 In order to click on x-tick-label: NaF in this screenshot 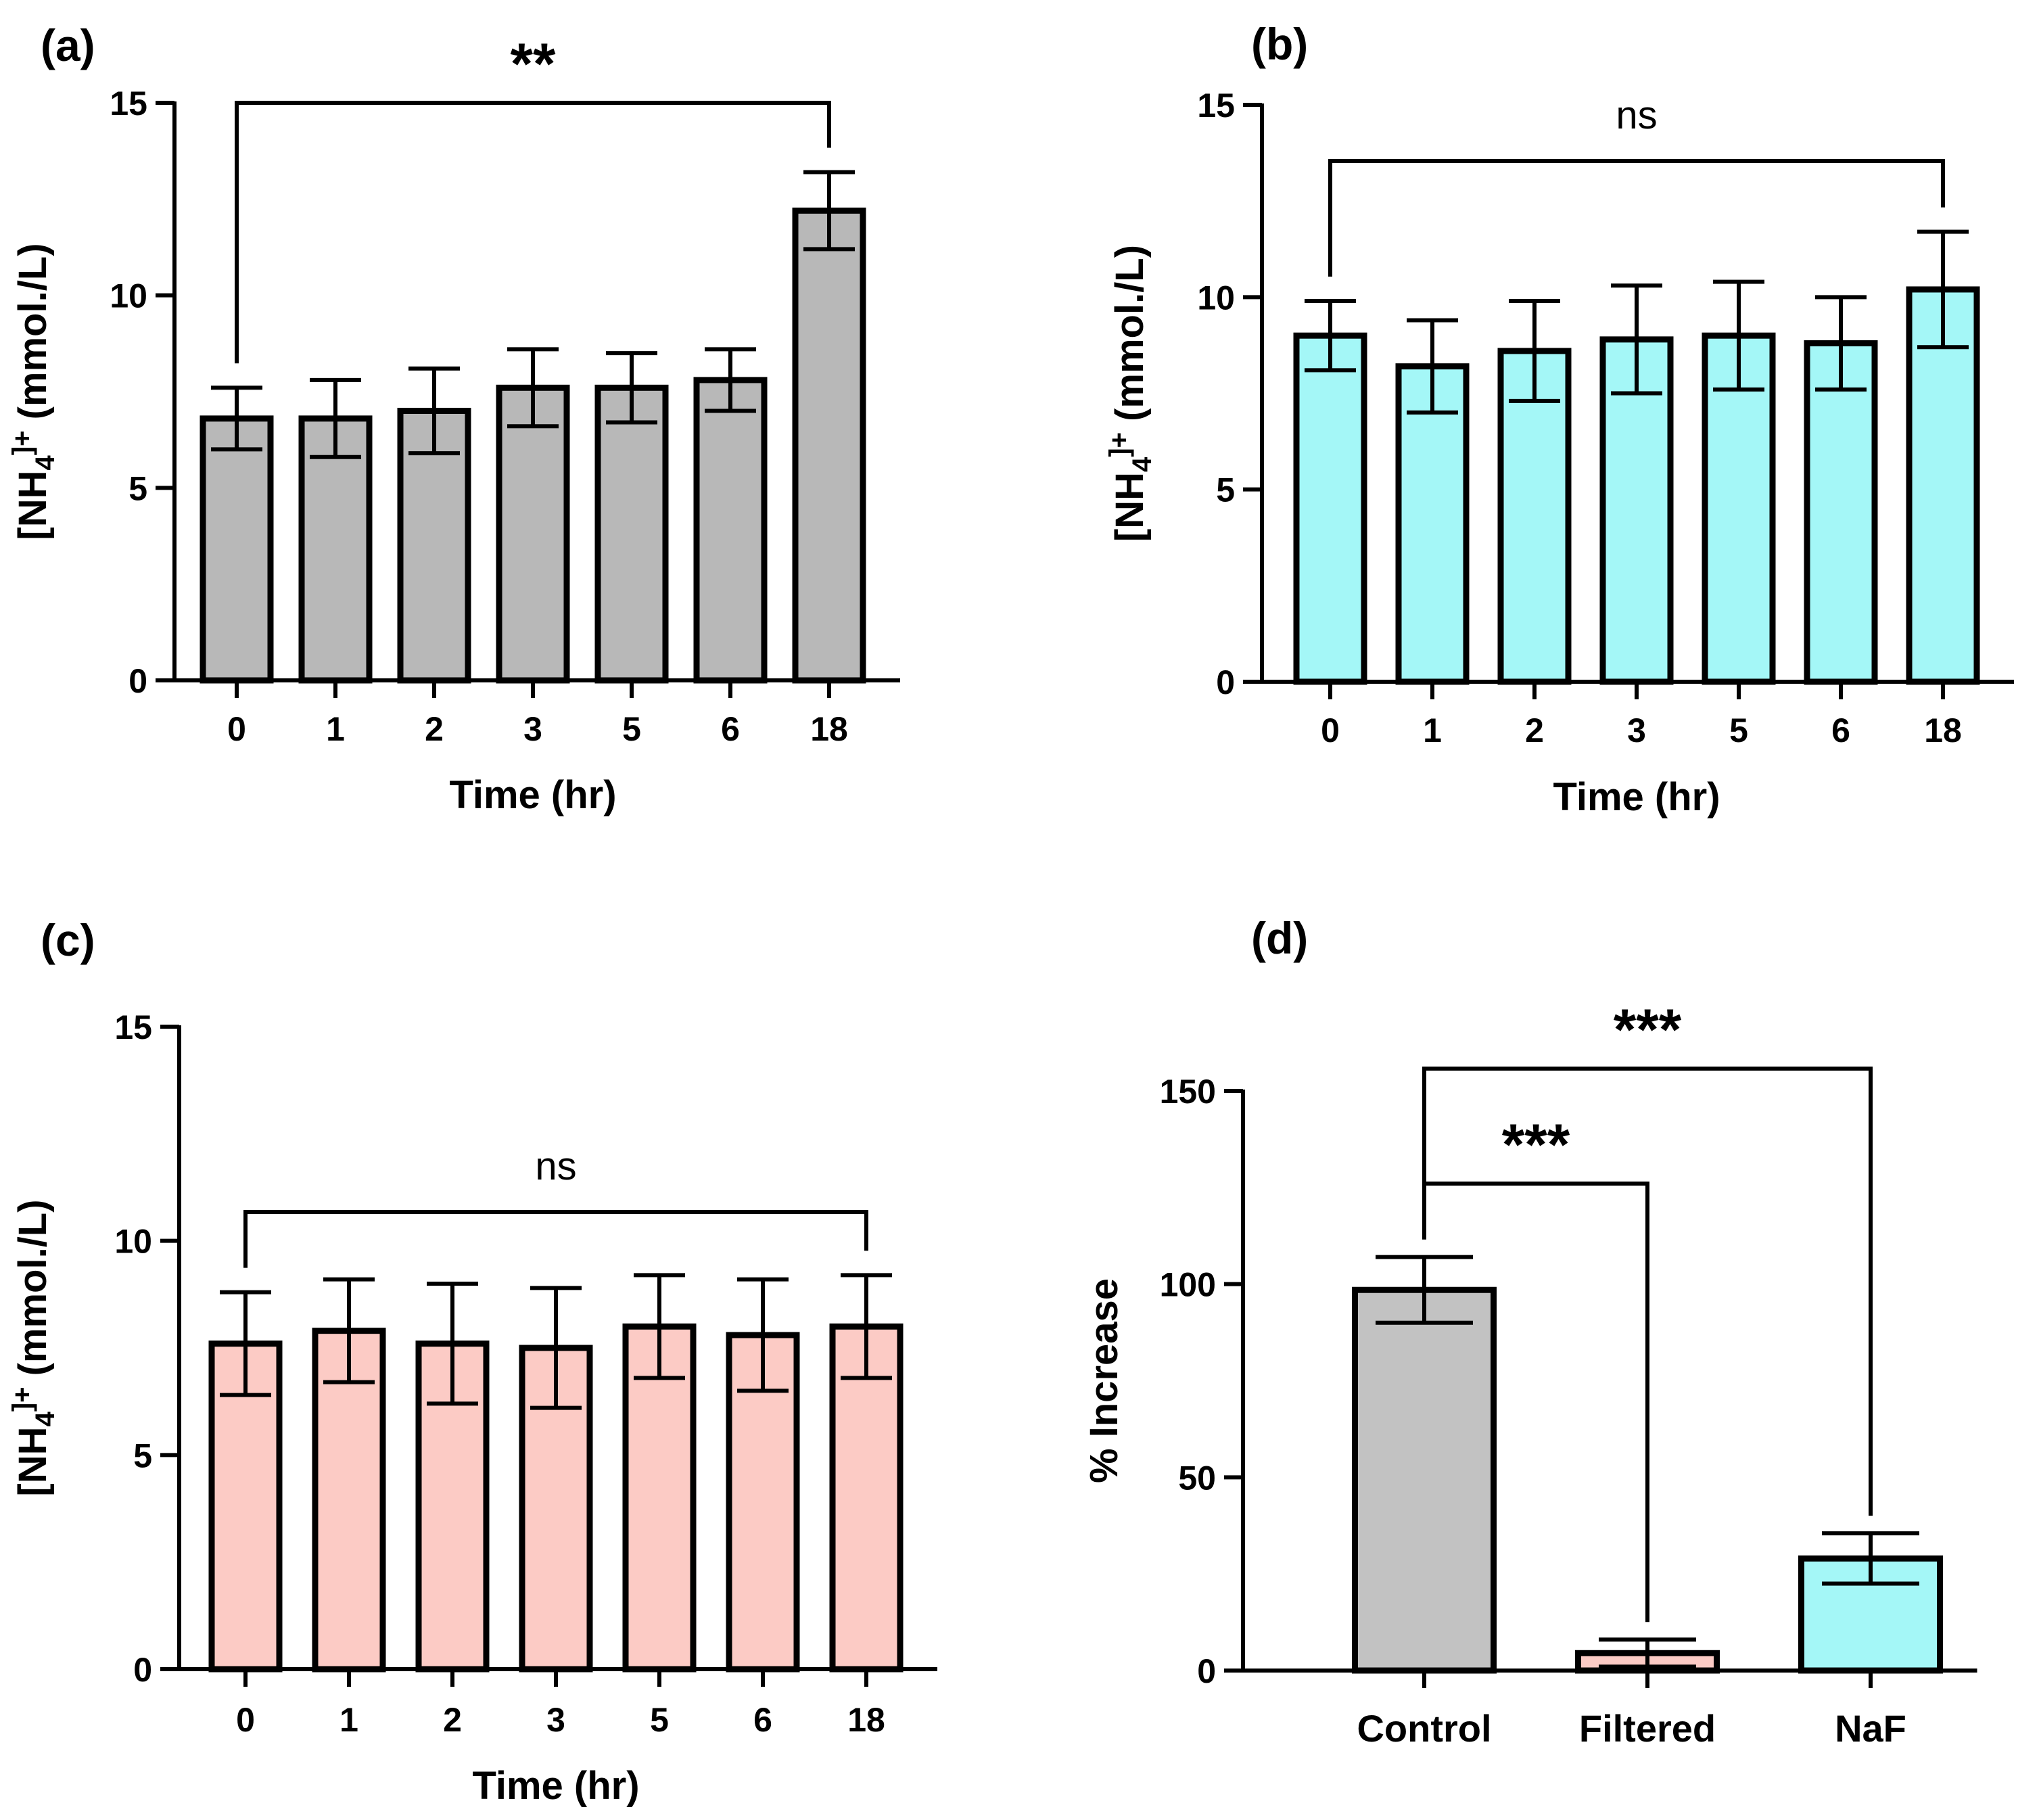, I will do `click(1870, 1728)`.